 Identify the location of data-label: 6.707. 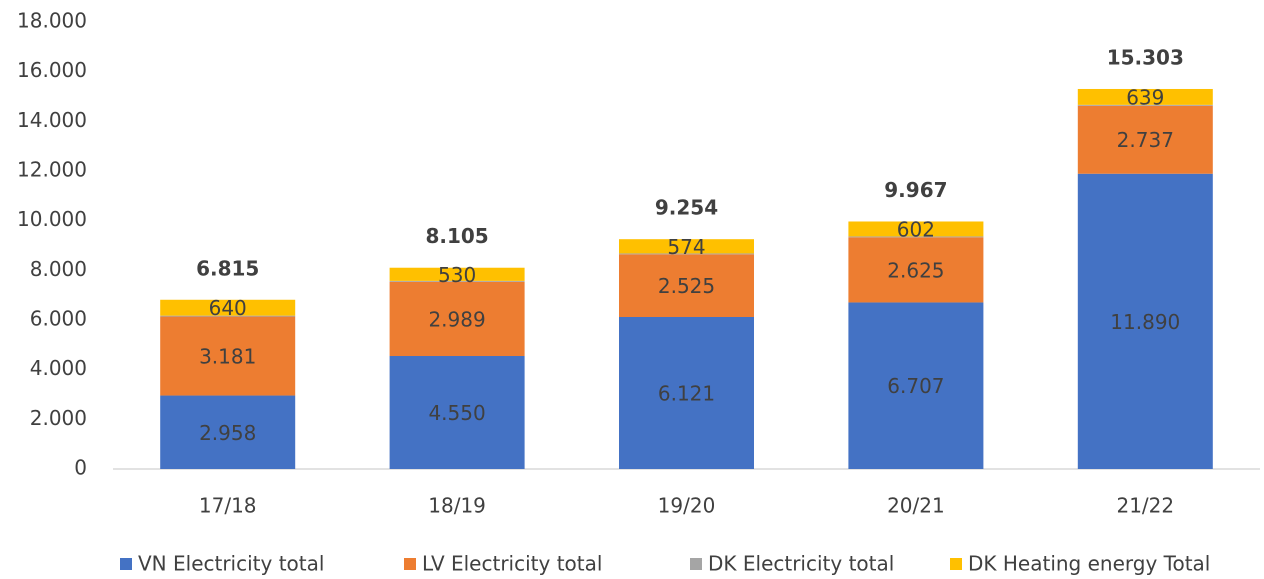
(915, 386).